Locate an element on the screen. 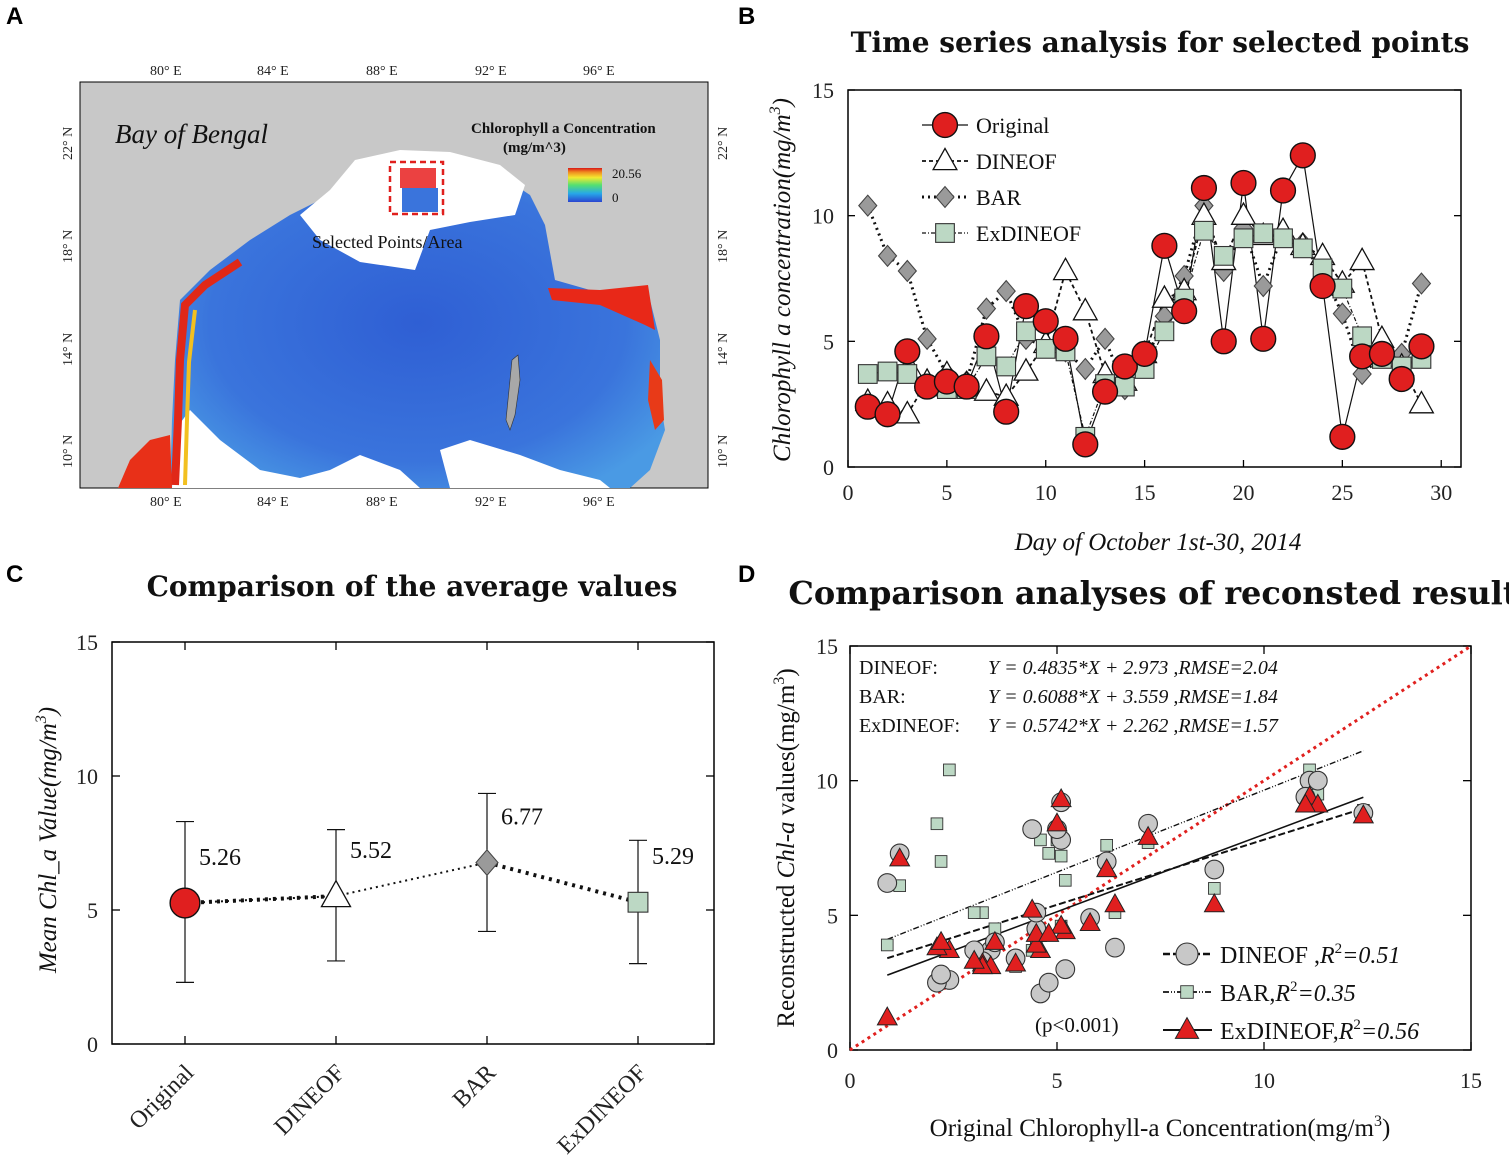 The width and height of the screenshot is (1509, 1172). map-colorbar-max: 20.56 is located at coordinates (627, 173).